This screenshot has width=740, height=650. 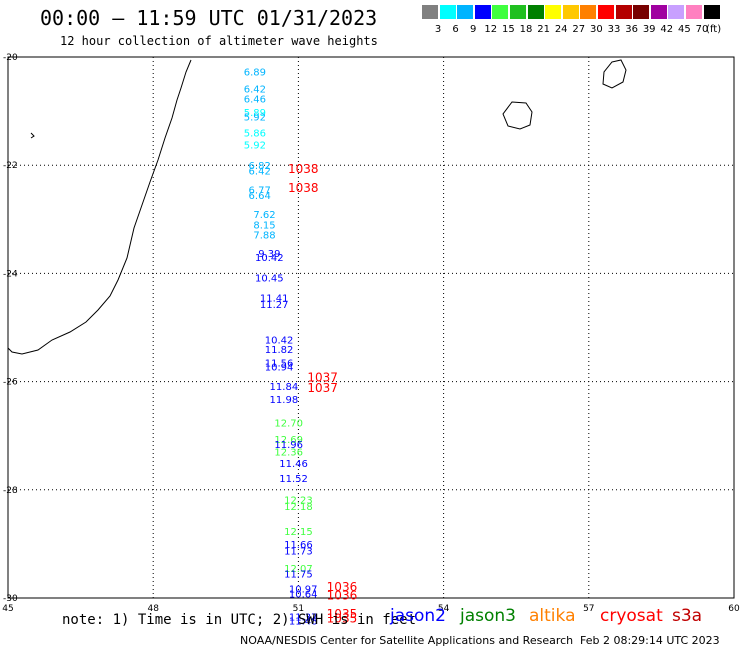 I want to click on madagascar-coastline, so click(x=99, y=207).